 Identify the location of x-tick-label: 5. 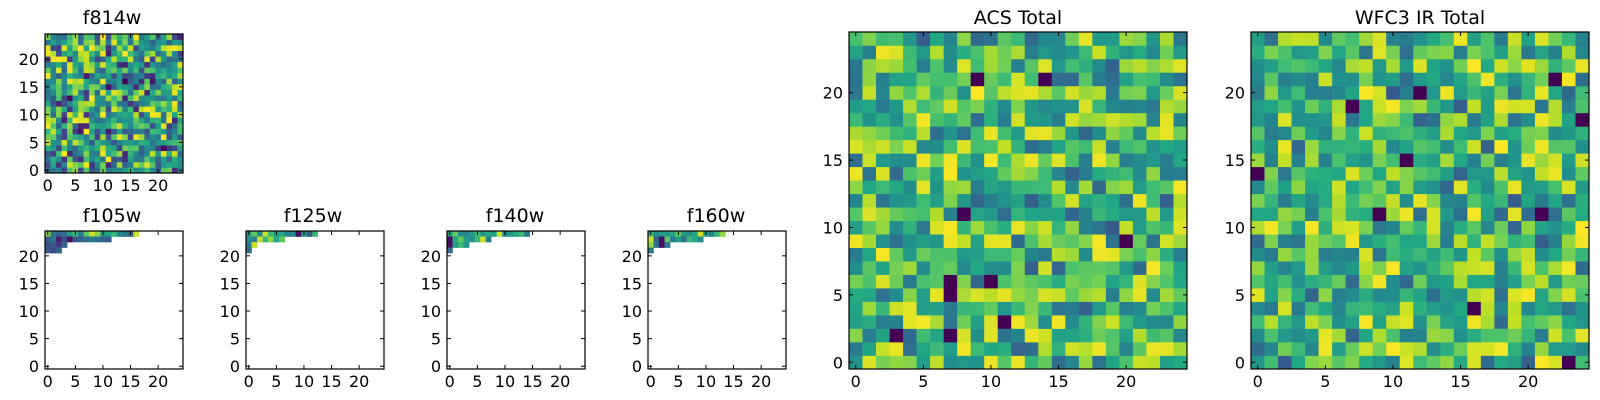
(75, 185).